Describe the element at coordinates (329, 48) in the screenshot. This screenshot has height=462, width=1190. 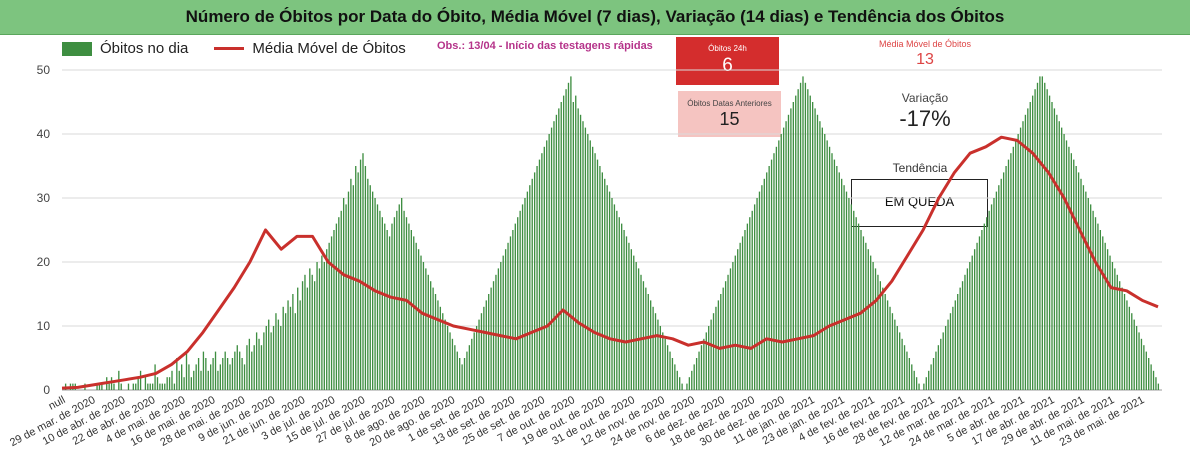
I see `legend-line-label: Média Móvel de Óbitos` at that location.